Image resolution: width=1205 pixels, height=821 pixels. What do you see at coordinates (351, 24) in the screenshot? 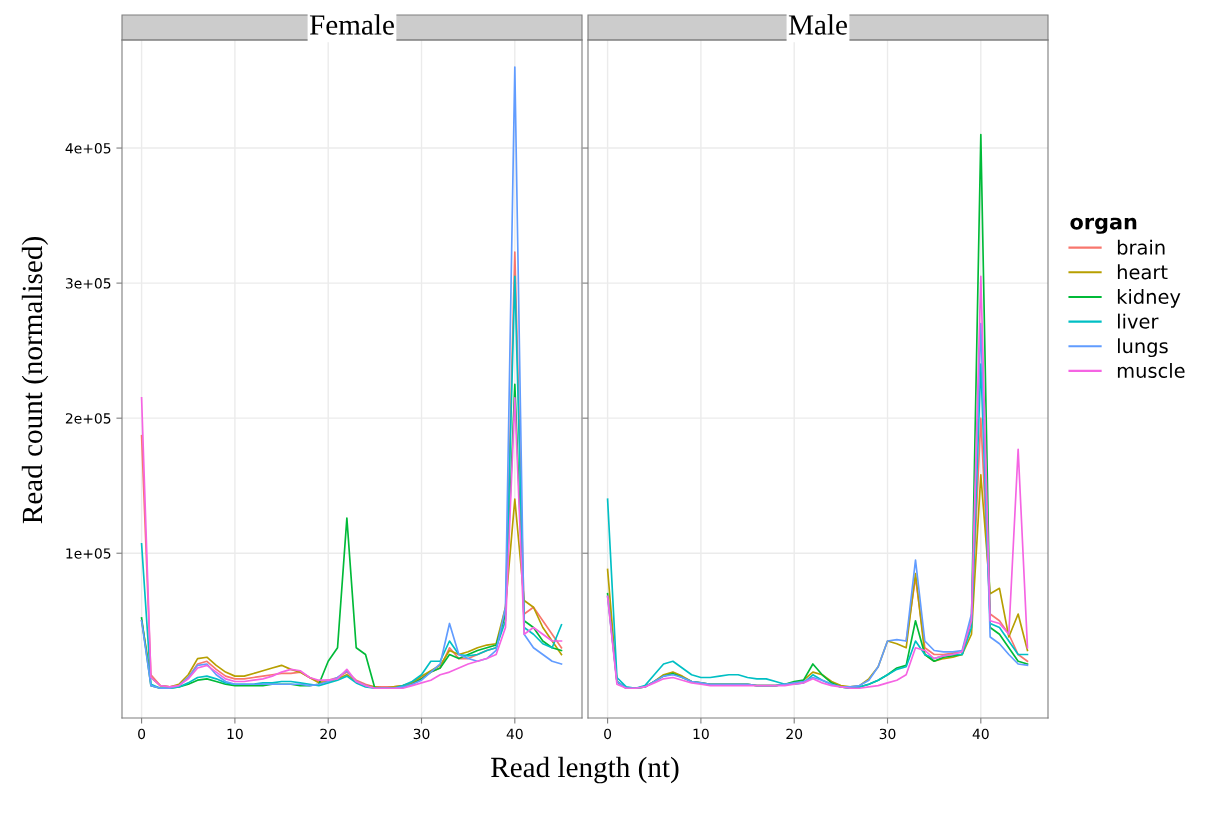
I see `chart-title: Female` at bounding box center [351, 24].